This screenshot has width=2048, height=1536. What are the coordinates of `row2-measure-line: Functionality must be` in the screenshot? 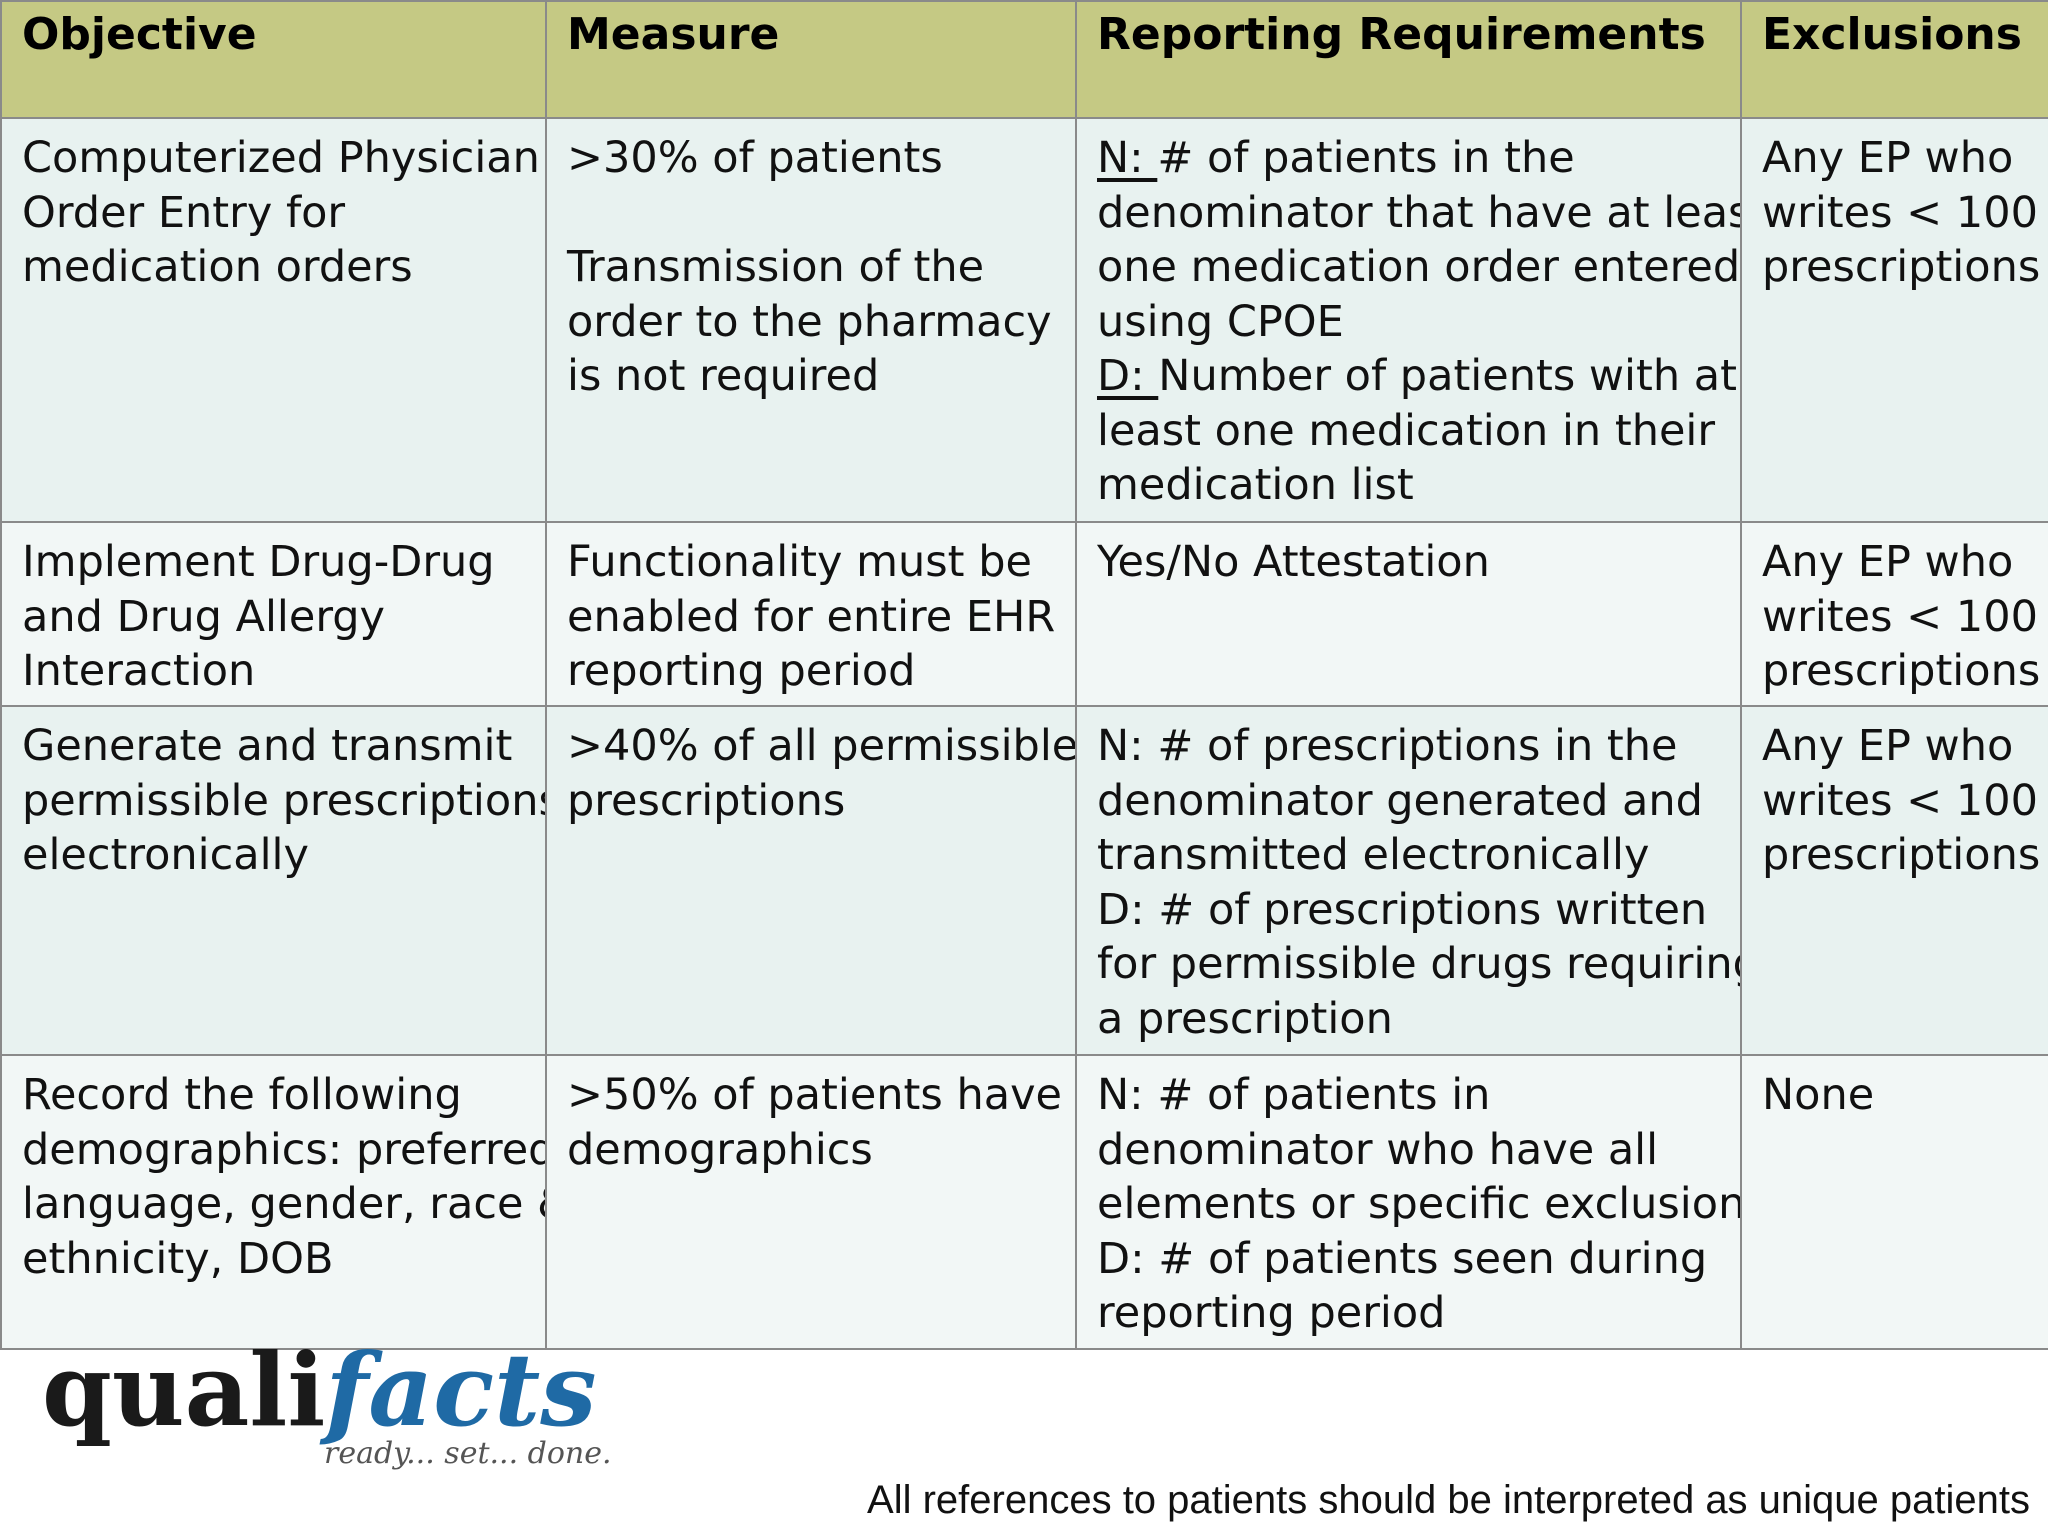 It's located at (799, 562).